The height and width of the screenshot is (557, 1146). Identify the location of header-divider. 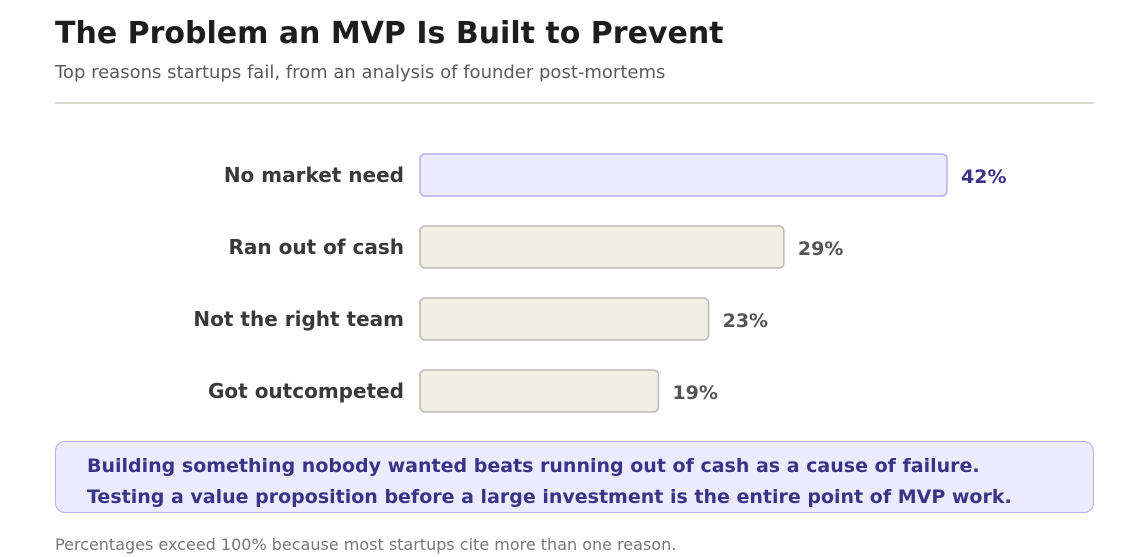
(574, 103).